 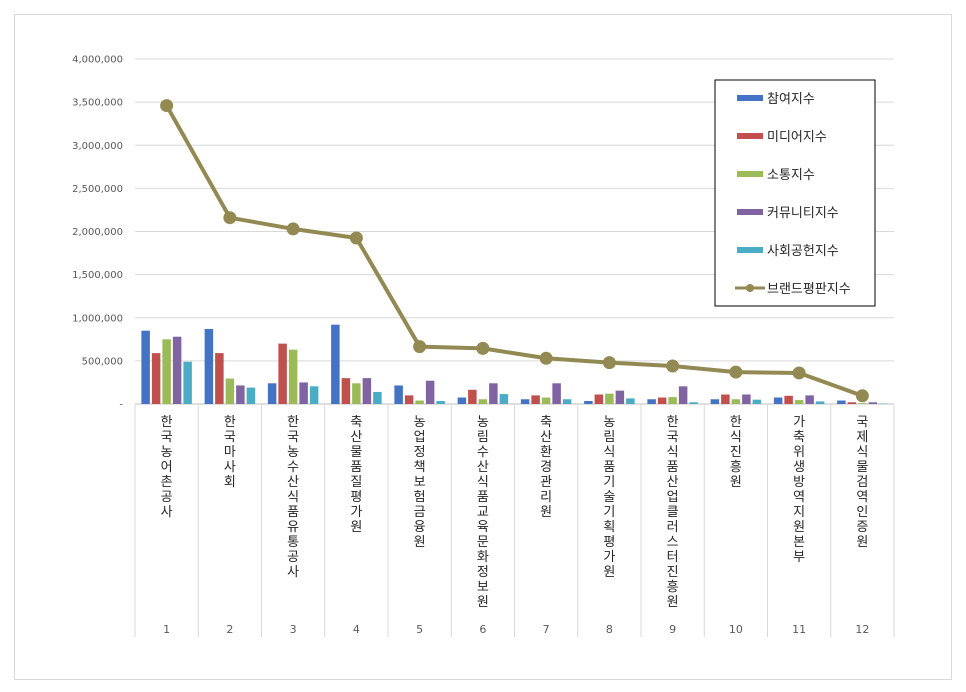 What do you see at coordinates (97, 318) in the screenshot?
I see `y-tick-label: 1,000,000` at bounding box center [97, 318].